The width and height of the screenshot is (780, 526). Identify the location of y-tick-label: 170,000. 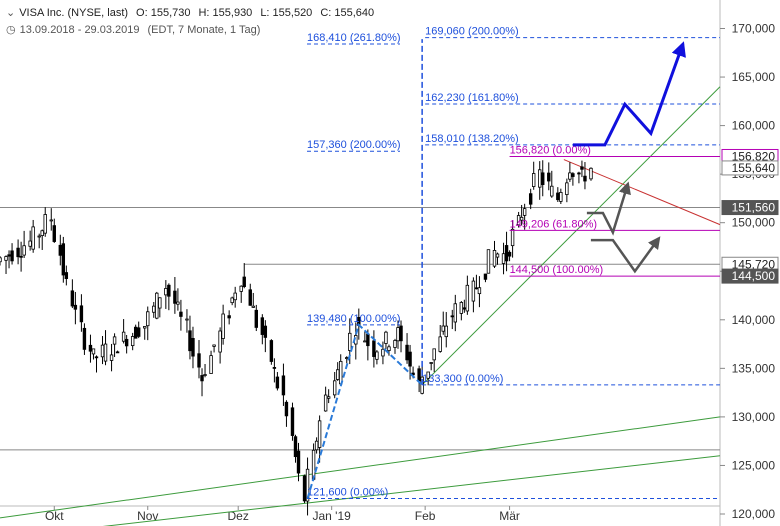
(754, 29).